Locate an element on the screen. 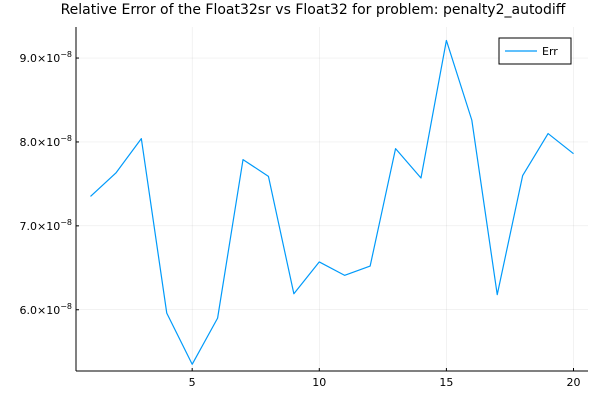  y-tick-label: 8.0×10⁻⁸ is located at coordinates (45, 141).